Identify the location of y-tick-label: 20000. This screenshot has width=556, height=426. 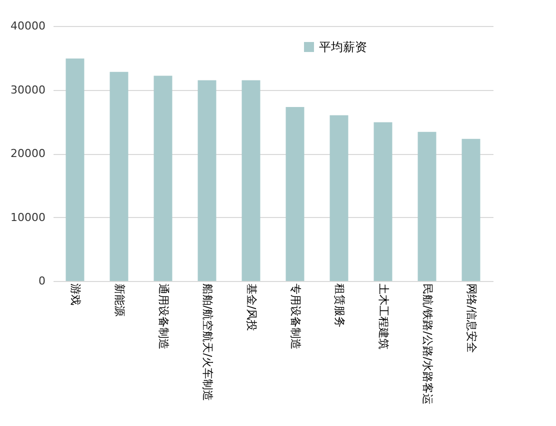
(28, 153).